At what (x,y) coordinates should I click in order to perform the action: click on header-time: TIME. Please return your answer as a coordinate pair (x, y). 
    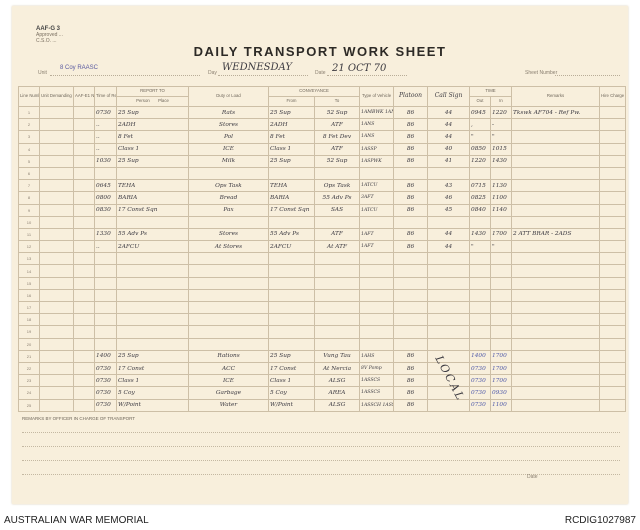
    Looking at the image, I should click on (491, 91).